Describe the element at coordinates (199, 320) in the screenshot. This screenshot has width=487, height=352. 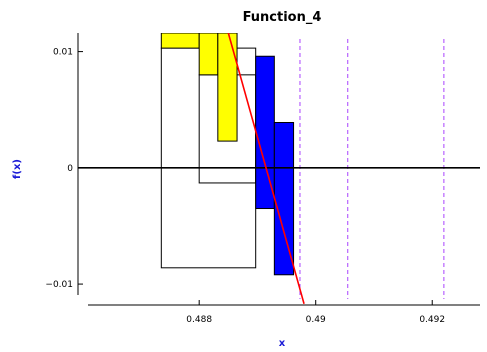
I see `x-tick-label: 0.488` at that location.